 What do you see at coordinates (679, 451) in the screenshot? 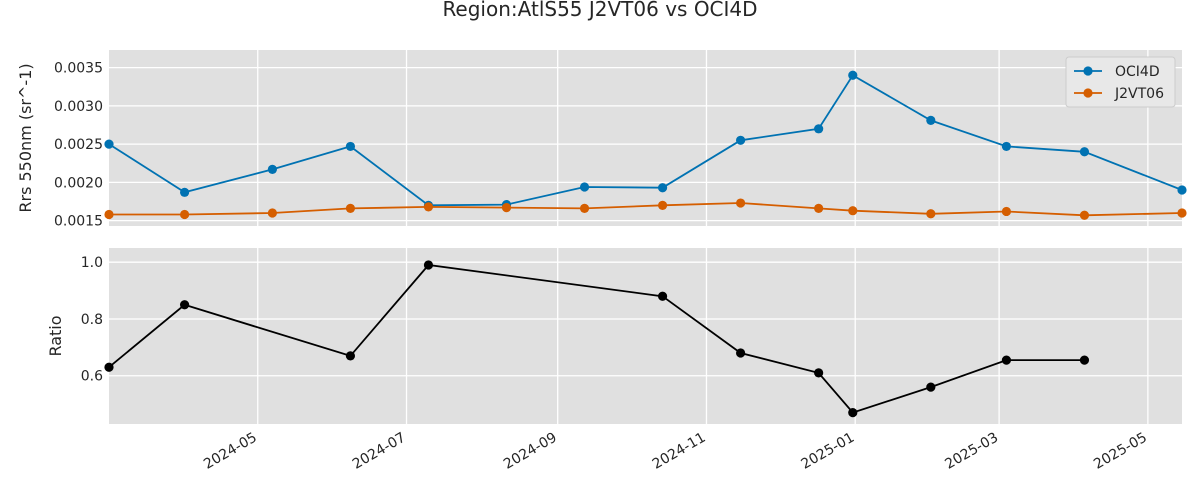
I see `x-tick-label: 2024-11` at bounding box center [679, 451].